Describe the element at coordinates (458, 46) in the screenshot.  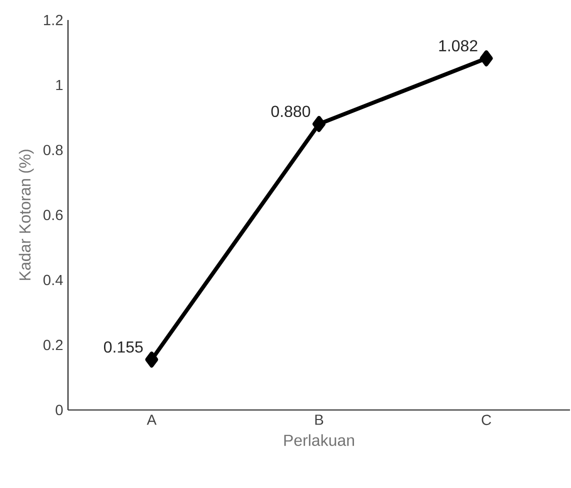
I see `data-label: 1.082` at that location.